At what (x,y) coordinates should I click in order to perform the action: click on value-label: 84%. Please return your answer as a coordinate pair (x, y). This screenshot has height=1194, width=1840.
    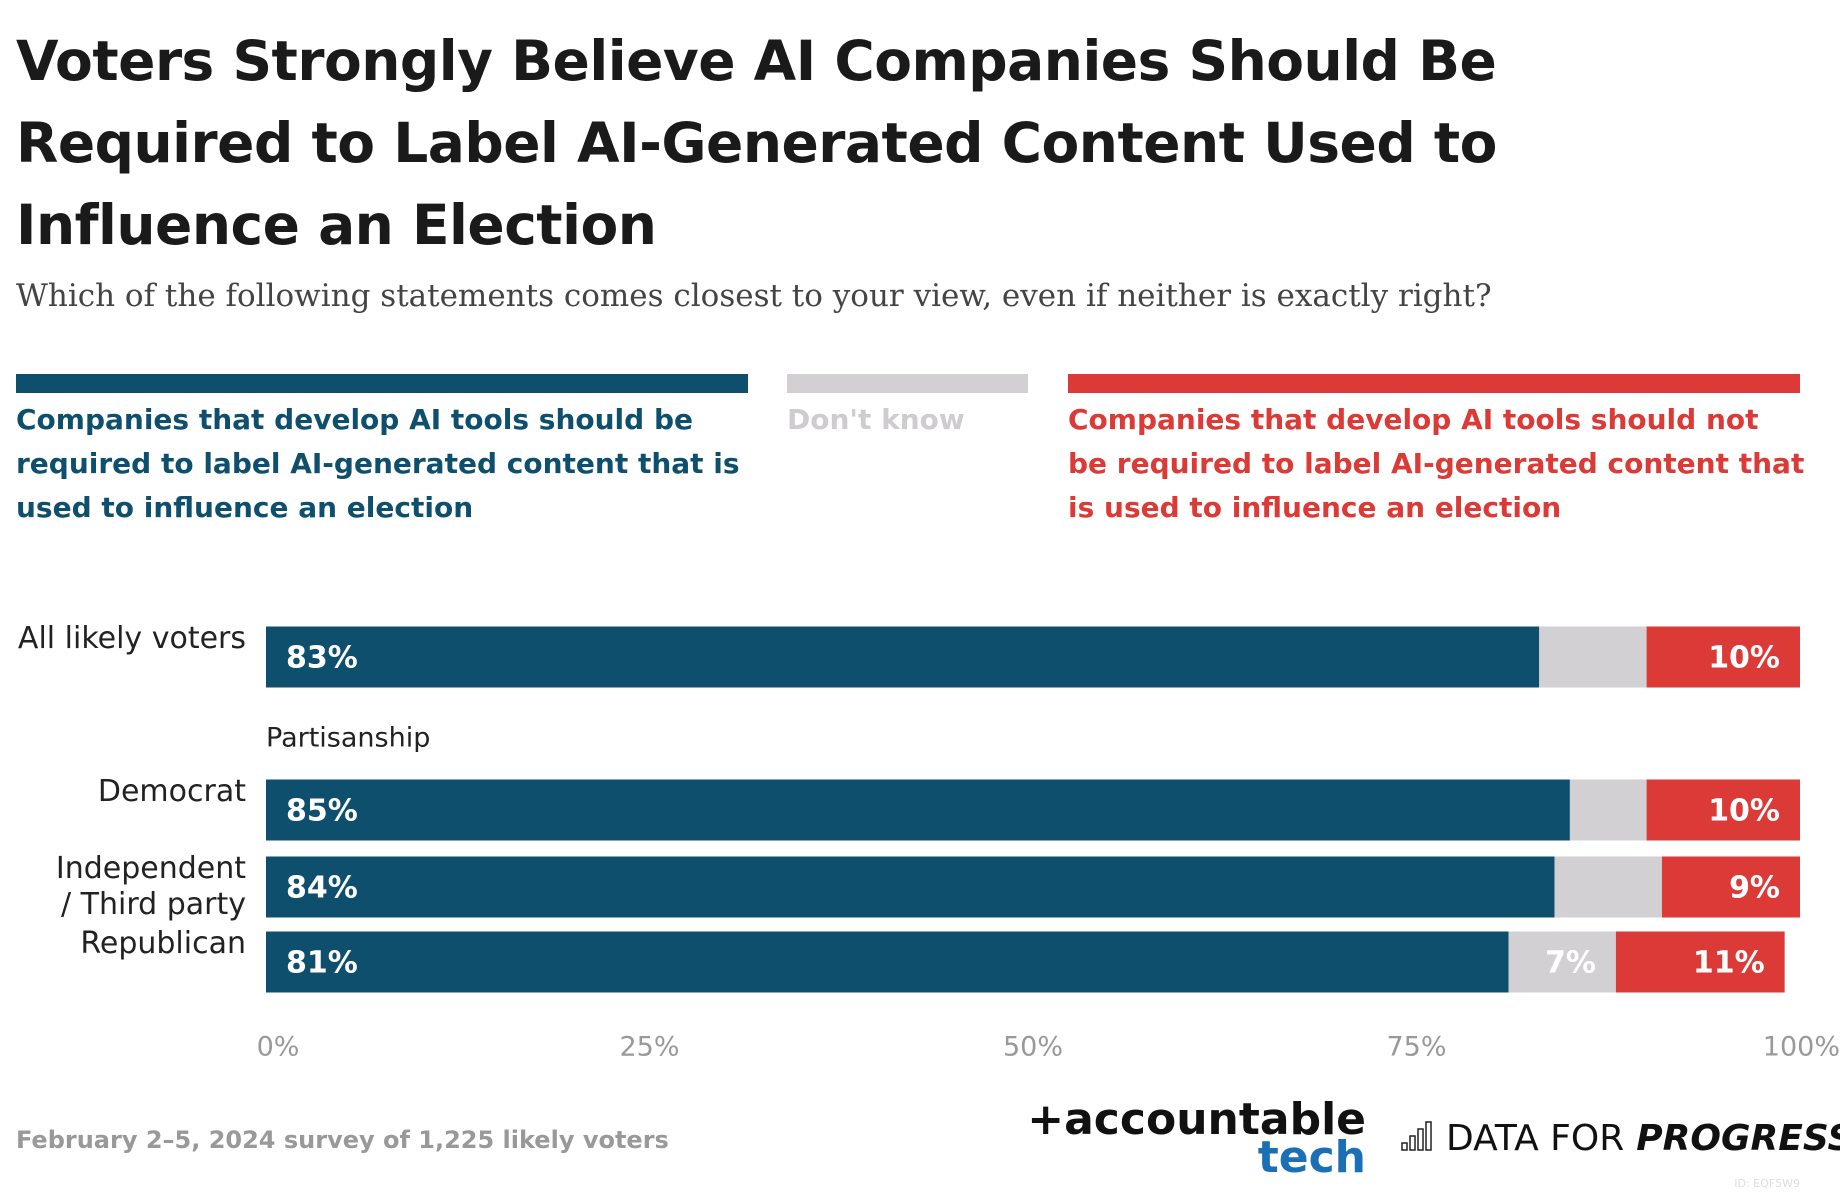
    Looking at the image, I should click on (322, 888).